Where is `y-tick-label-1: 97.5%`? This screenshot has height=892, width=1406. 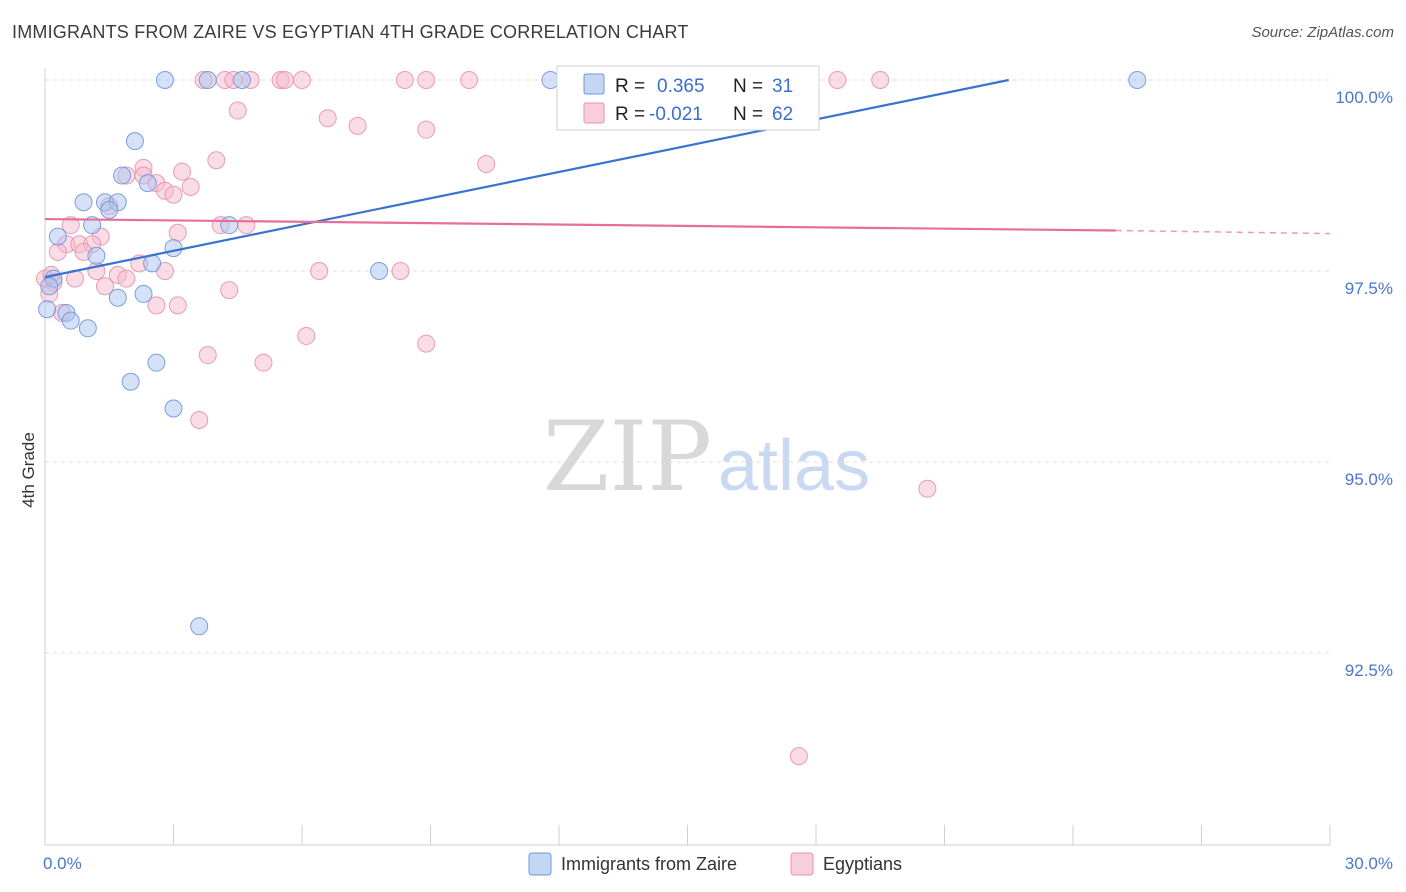 y-tick-label-1: 97.5% is located at coordinates (1369, 288).